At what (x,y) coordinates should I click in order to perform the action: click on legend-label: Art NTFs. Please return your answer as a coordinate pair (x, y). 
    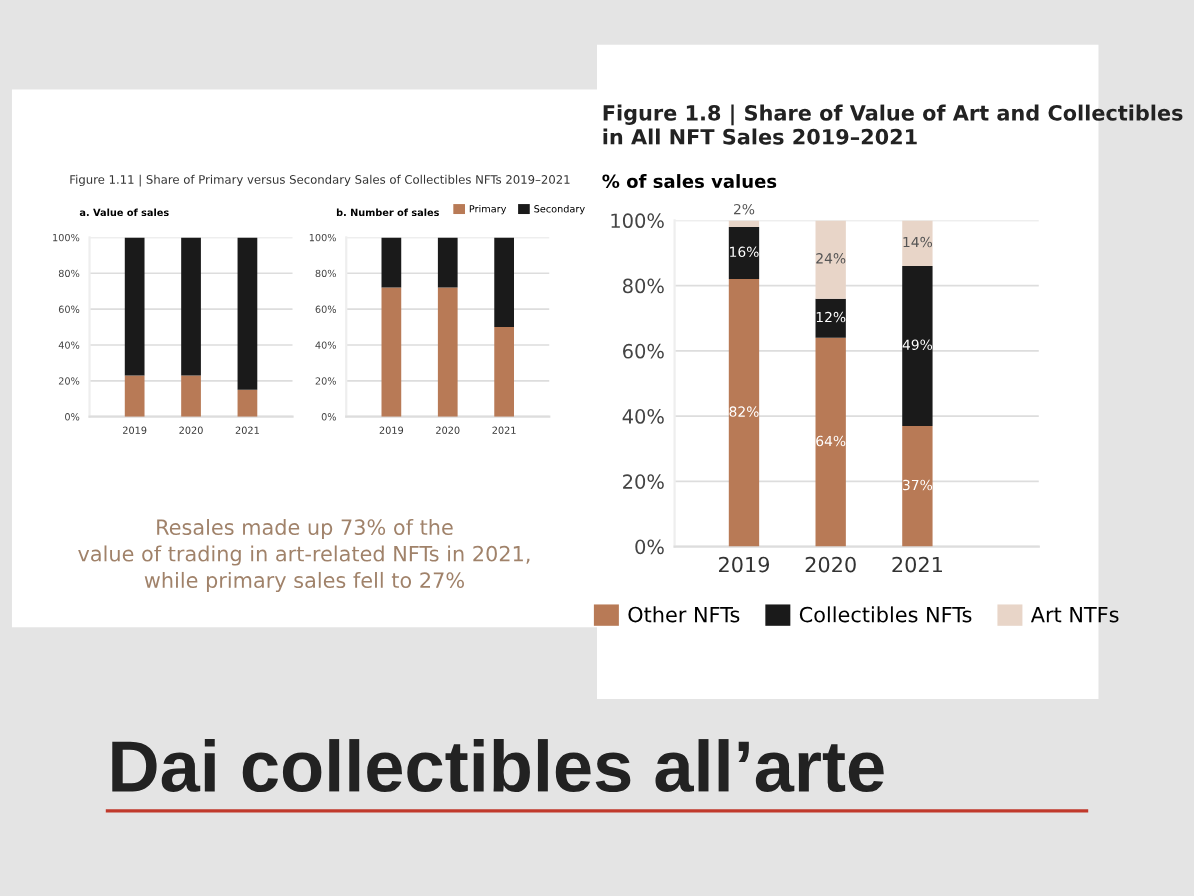
    Looking at the image, I should click on (1074, 614).